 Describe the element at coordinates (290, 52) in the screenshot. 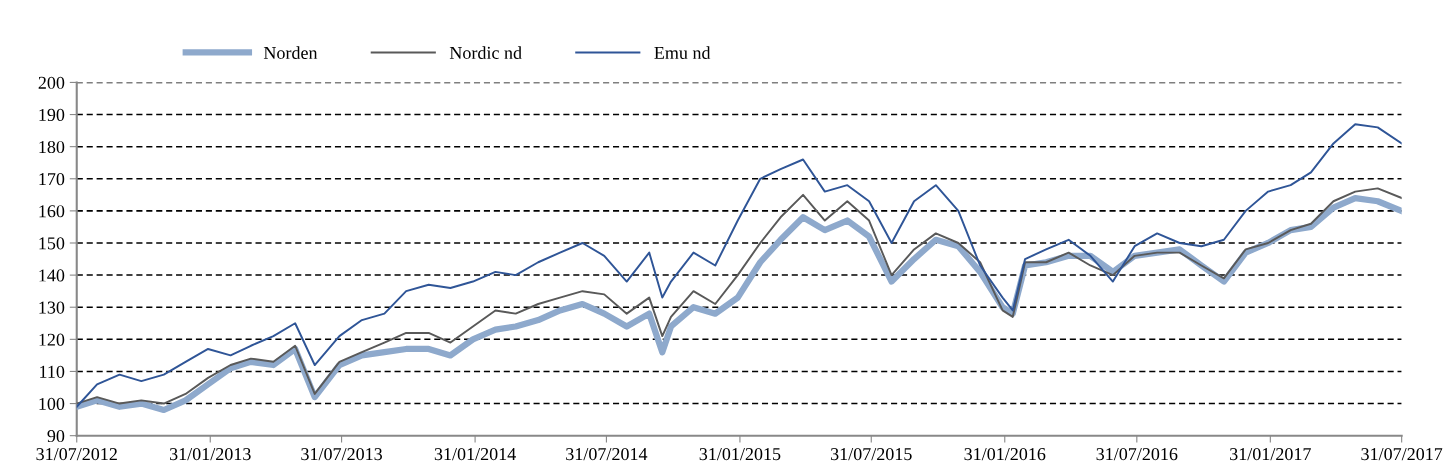

I see `legend-label: Norden` at that location.